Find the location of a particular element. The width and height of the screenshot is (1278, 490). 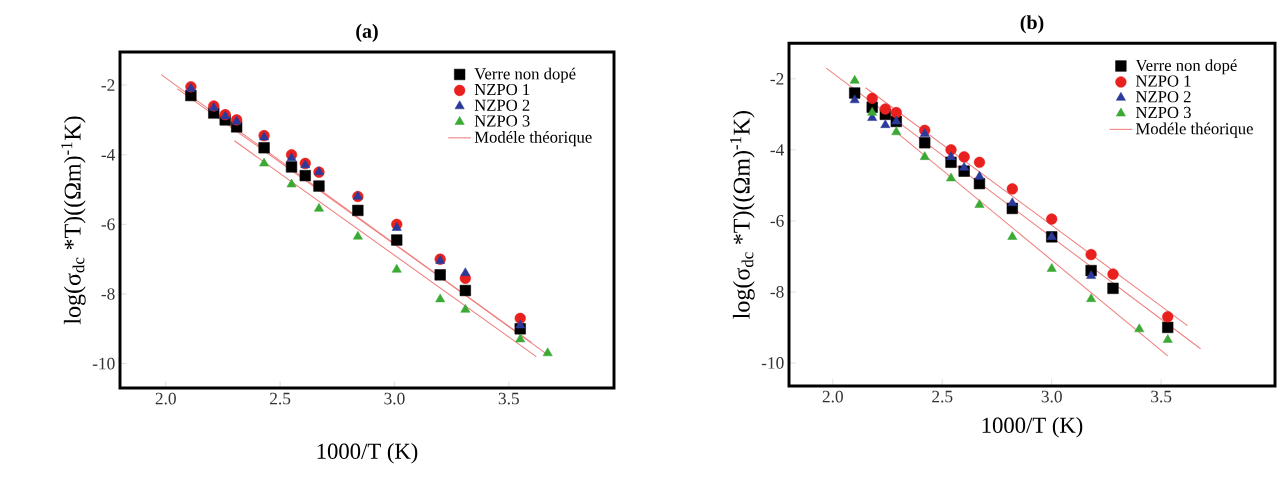

chart-title: (b) is located at coordinates (1032, 24).